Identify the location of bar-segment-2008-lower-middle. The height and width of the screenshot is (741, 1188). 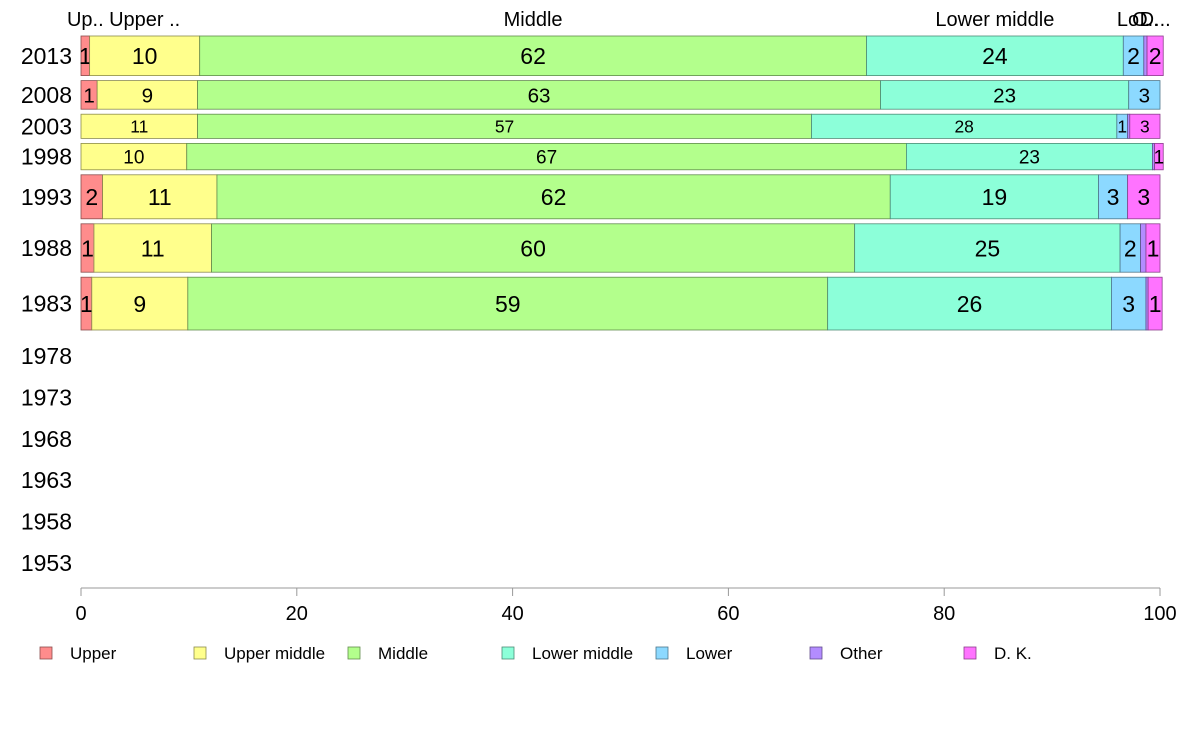
(1005, 95).